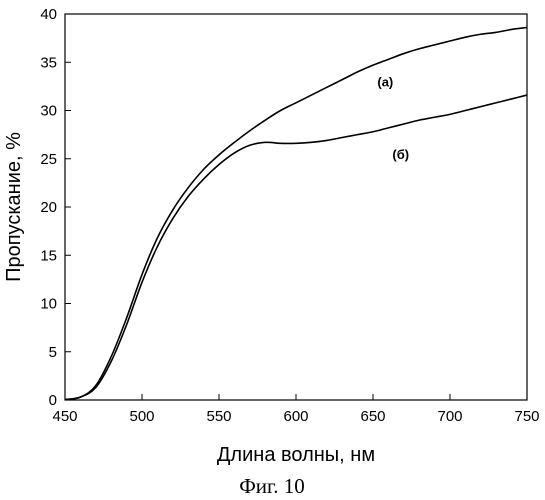 The height and width of the screenshot is (500, 545). Describe the element at coordinates (449, 416) in the screenshot. I see `x-tick-label: 700` at that location.